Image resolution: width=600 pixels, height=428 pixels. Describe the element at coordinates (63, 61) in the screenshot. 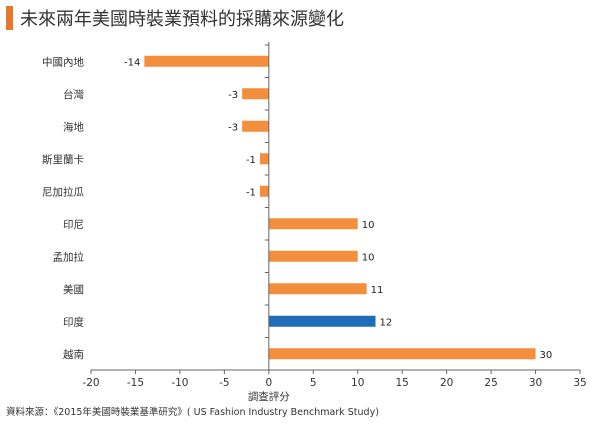

I see `category-label-0: 中國內地` at that location.